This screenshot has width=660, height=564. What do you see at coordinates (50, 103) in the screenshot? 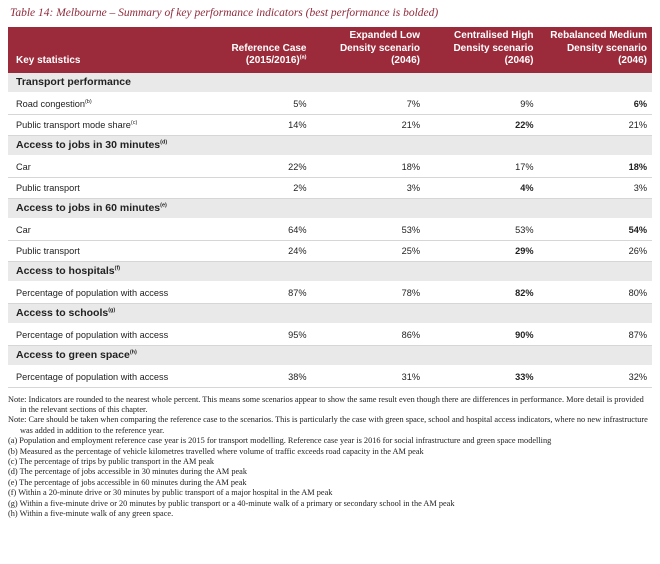
I see `row-label-text: Road congestion` at bounding box center [50, 103].